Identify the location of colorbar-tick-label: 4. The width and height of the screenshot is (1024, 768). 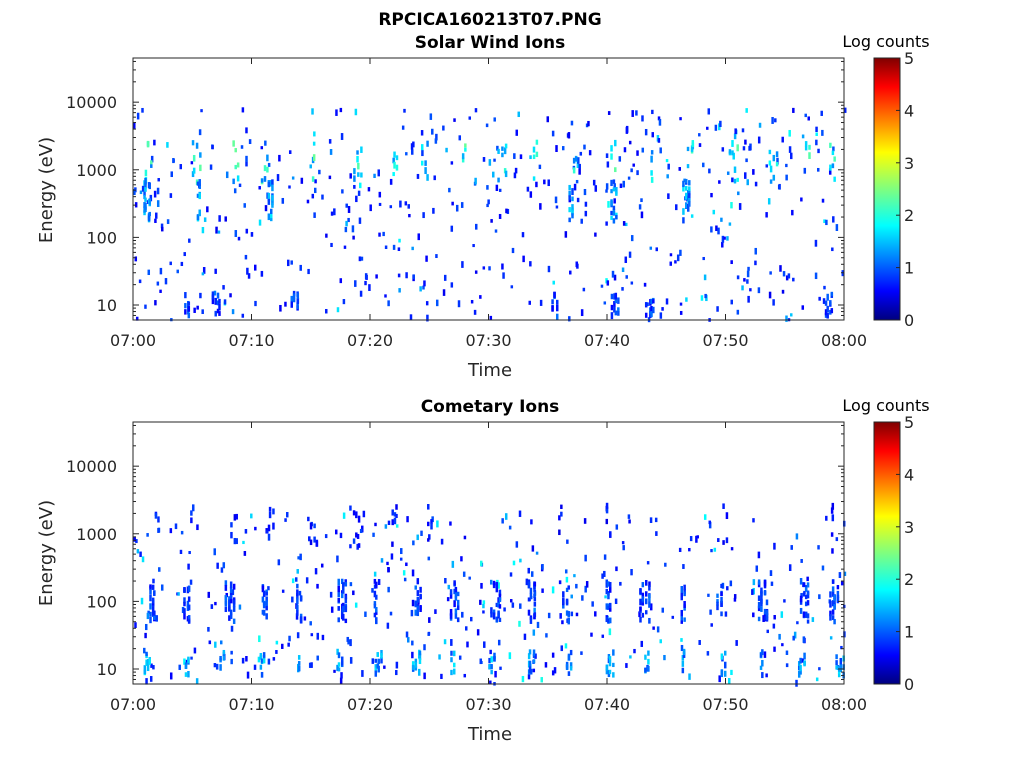
(909, 474).